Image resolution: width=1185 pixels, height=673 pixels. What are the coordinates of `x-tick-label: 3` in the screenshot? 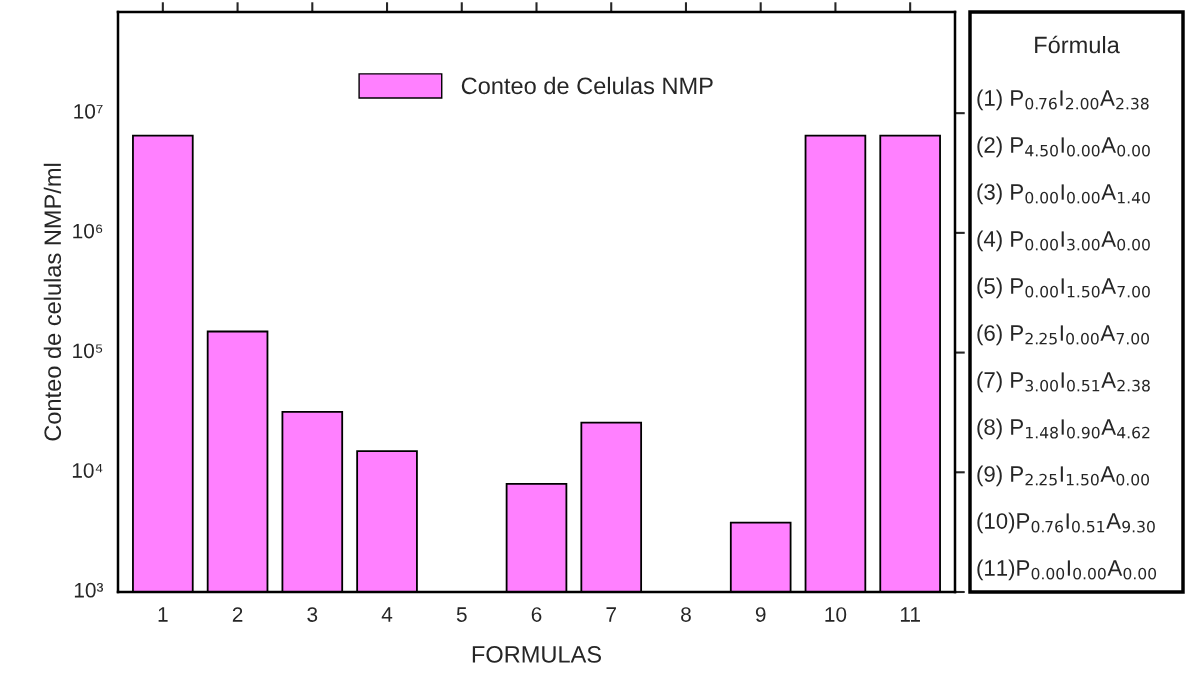 It's located at (312, 614).